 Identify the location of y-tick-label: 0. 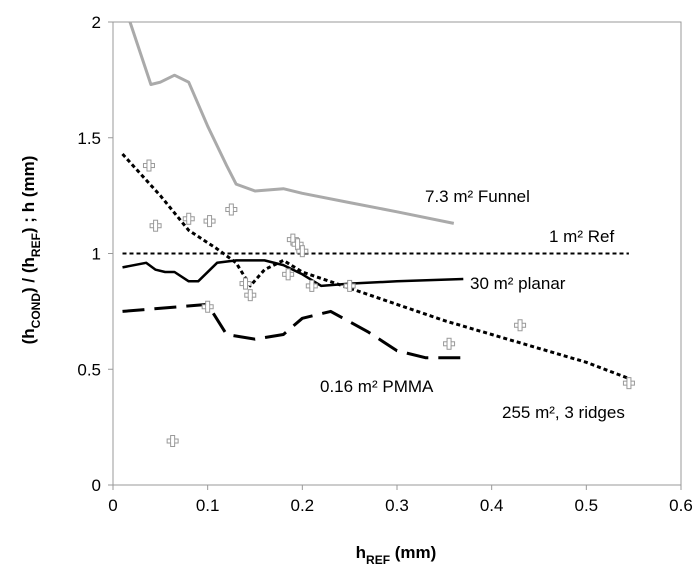
(96, 485).